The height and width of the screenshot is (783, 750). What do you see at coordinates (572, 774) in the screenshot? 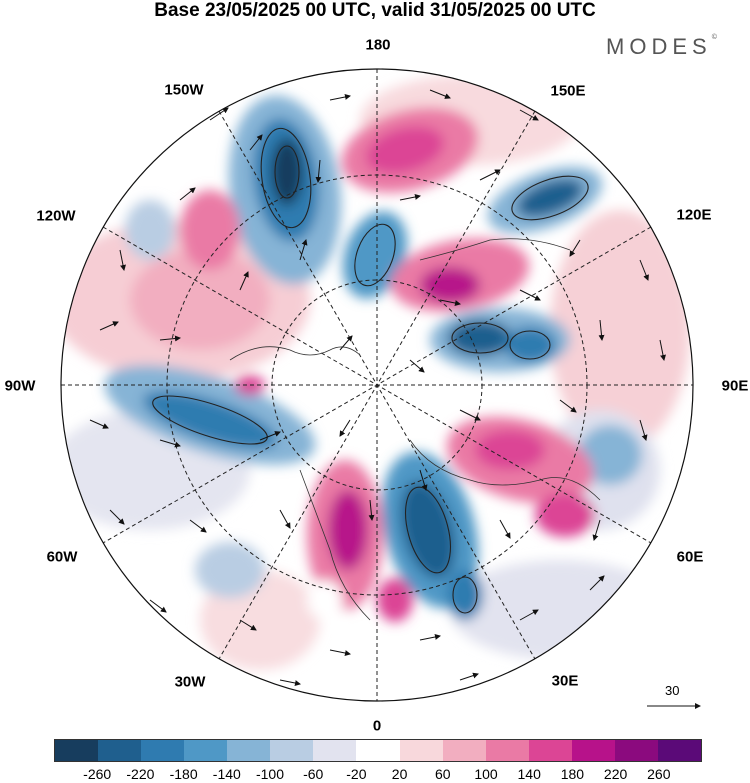
I see `colorbar-tick-label: 180` at bounding box center [572, 774].